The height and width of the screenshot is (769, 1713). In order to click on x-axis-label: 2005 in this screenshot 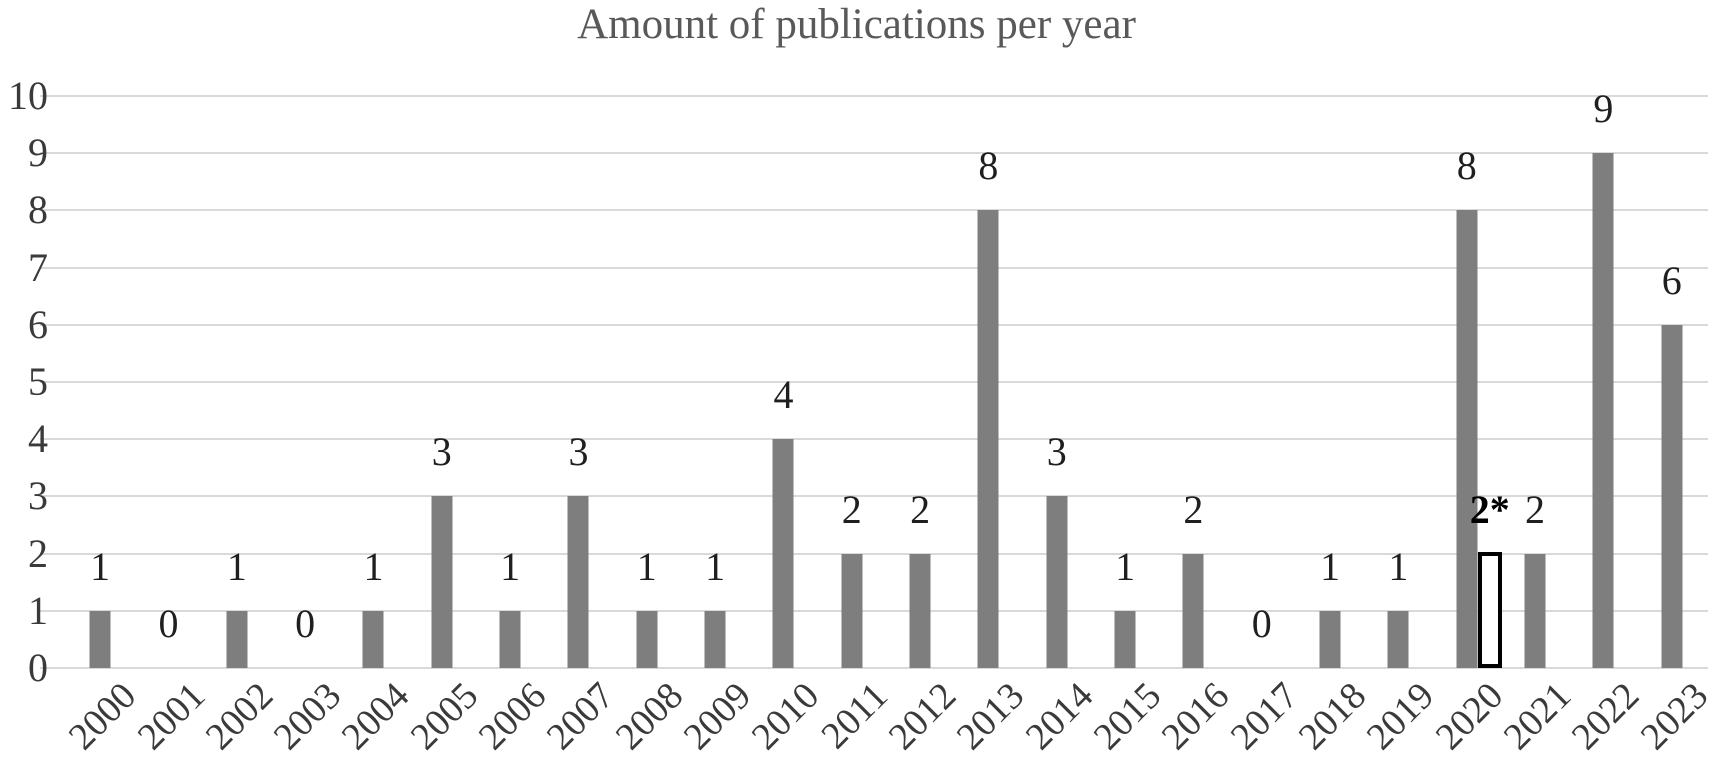, I will do `click(444, 716)`.